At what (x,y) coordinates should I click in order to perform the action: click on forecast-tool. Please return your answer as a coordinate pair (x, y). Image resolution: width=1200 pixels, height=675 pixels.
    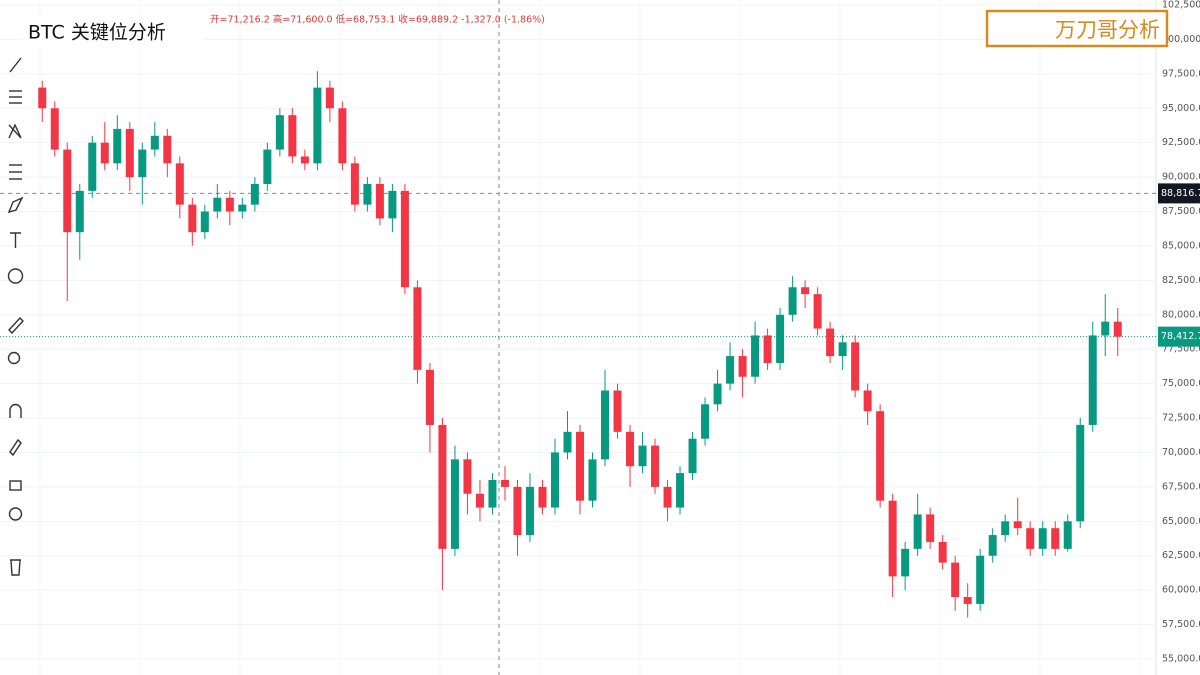
    Looking at the image, I should click on (15, 172).